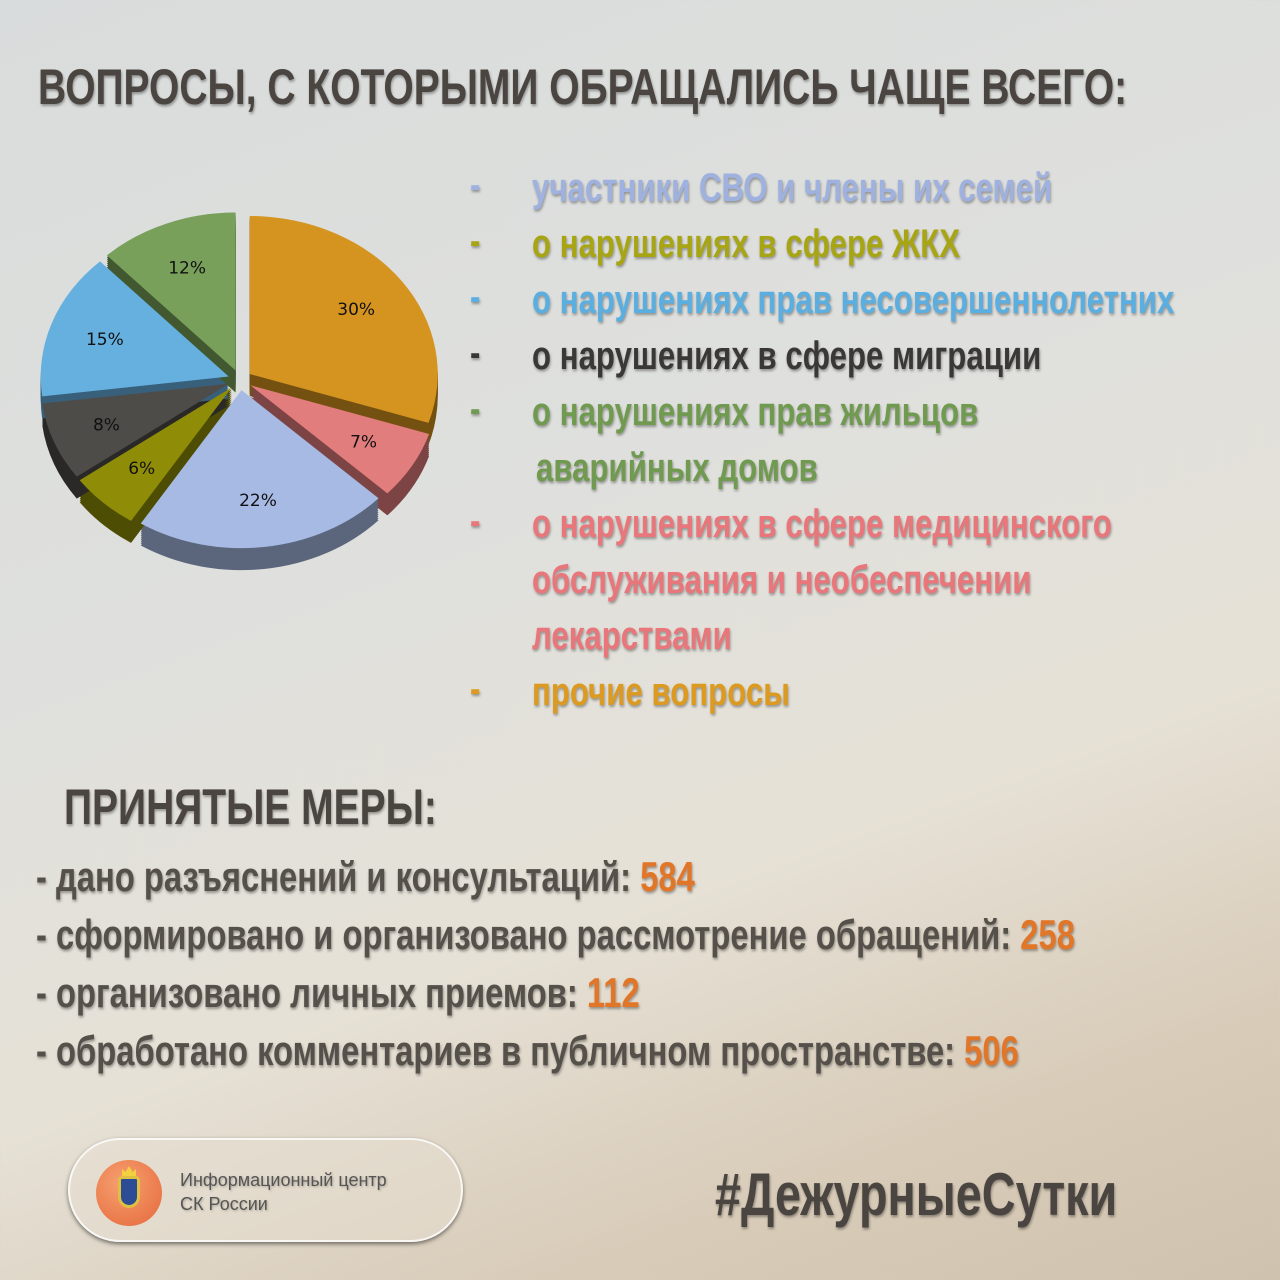 Image resolution: width=1280 pixels, height=1280 pixels. What do you see at coordinates (338, 992) in the screenshot?
I see `measure-item: - организовано личных приемов: 112` at bounding box center [338, 992].